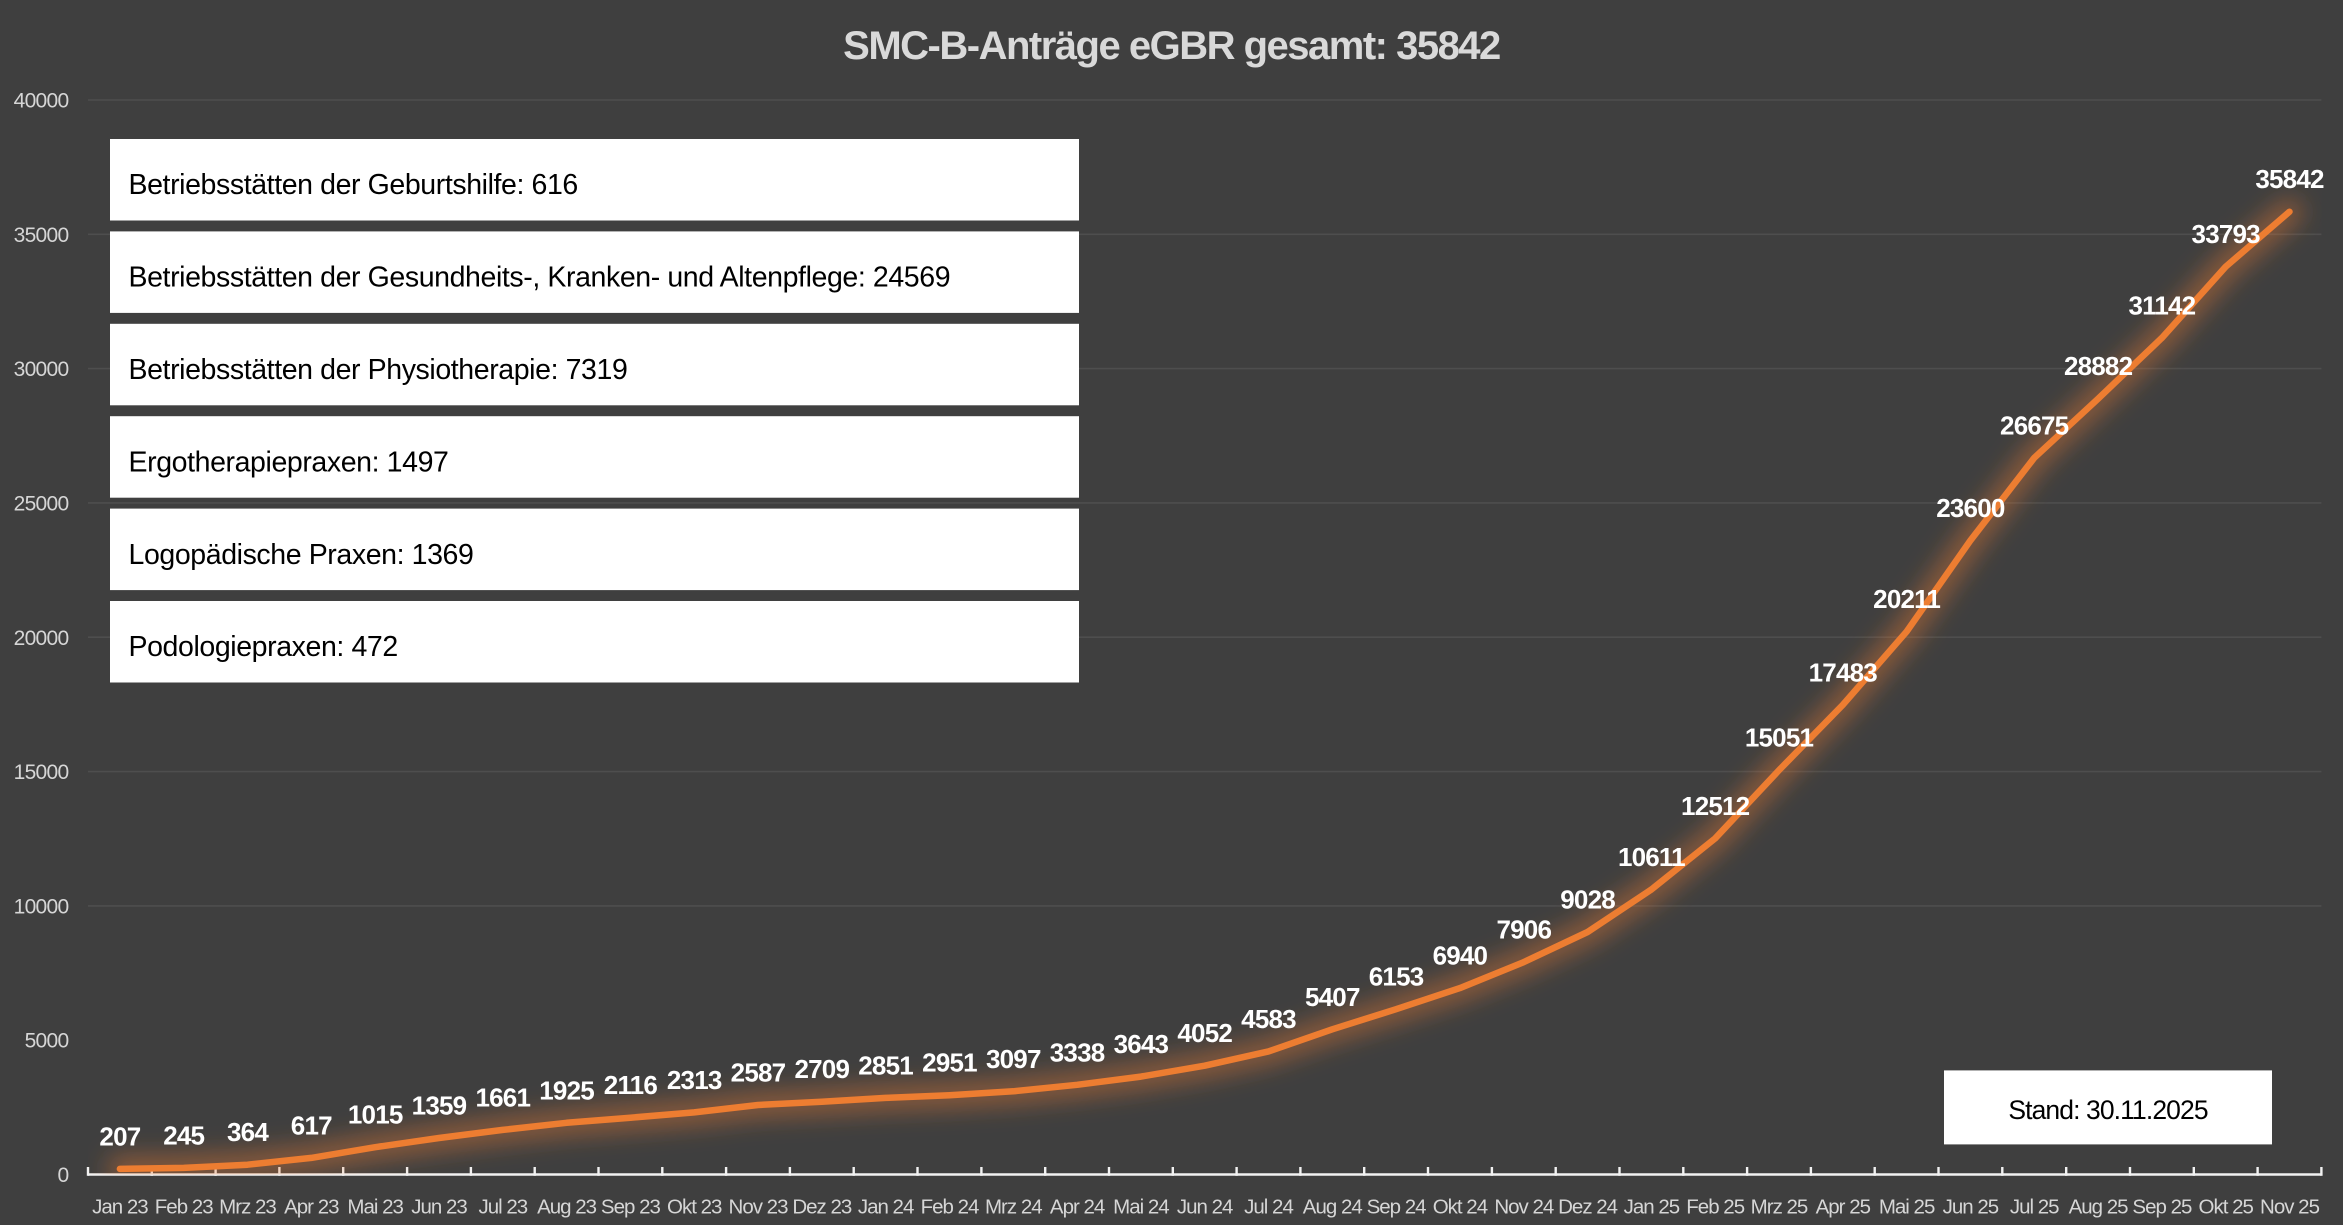 This screenshot has height=1225, width=2343. Describe the element at coordinates (1268, 1019) in the screenshot. I see `svg-text: 4583` at that location.